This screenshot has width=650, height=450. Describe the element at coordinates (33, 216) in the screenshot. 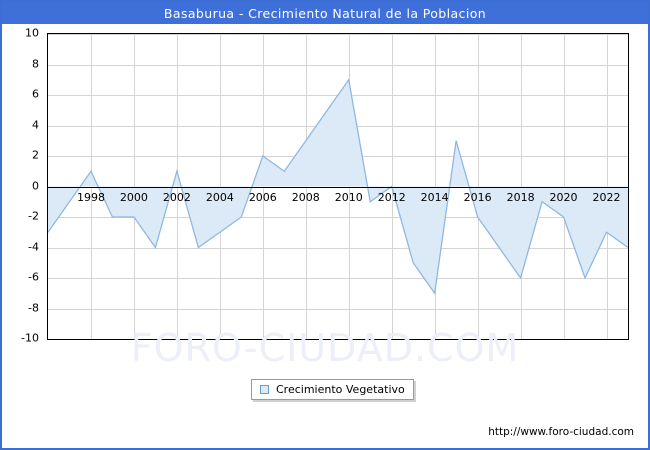

I see `y-axis-tick-label: -2` at that location.